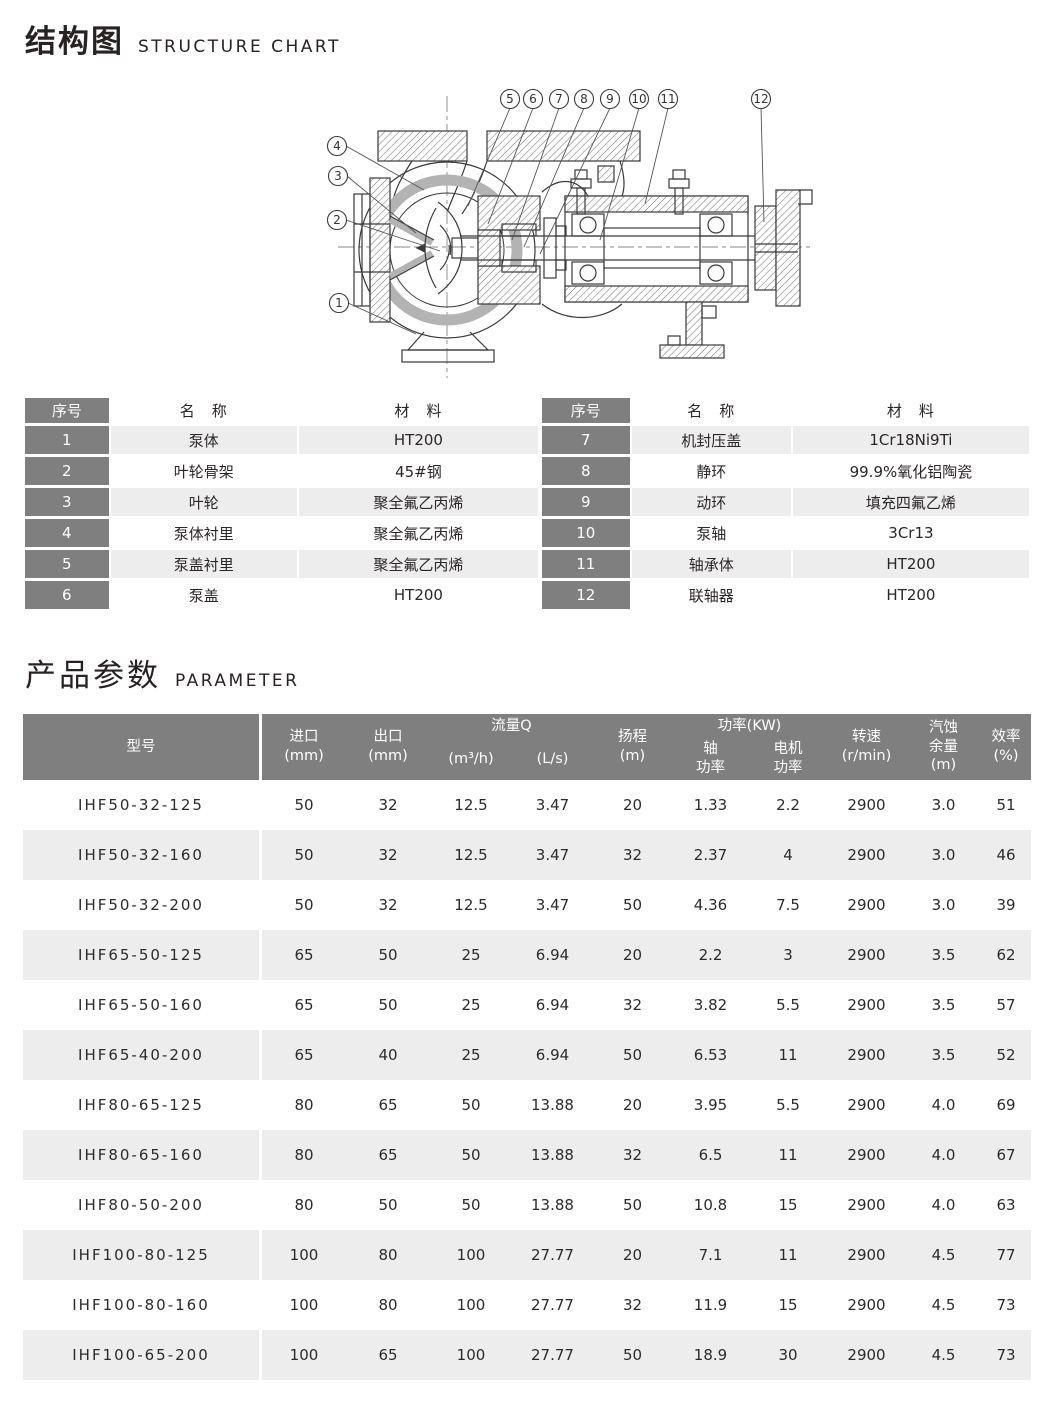 The height and width of the screenshot is (1410, 1052). Describe the element at coordinates (610, 99) in the screenshot. I see `callout-9: 9` at that location.